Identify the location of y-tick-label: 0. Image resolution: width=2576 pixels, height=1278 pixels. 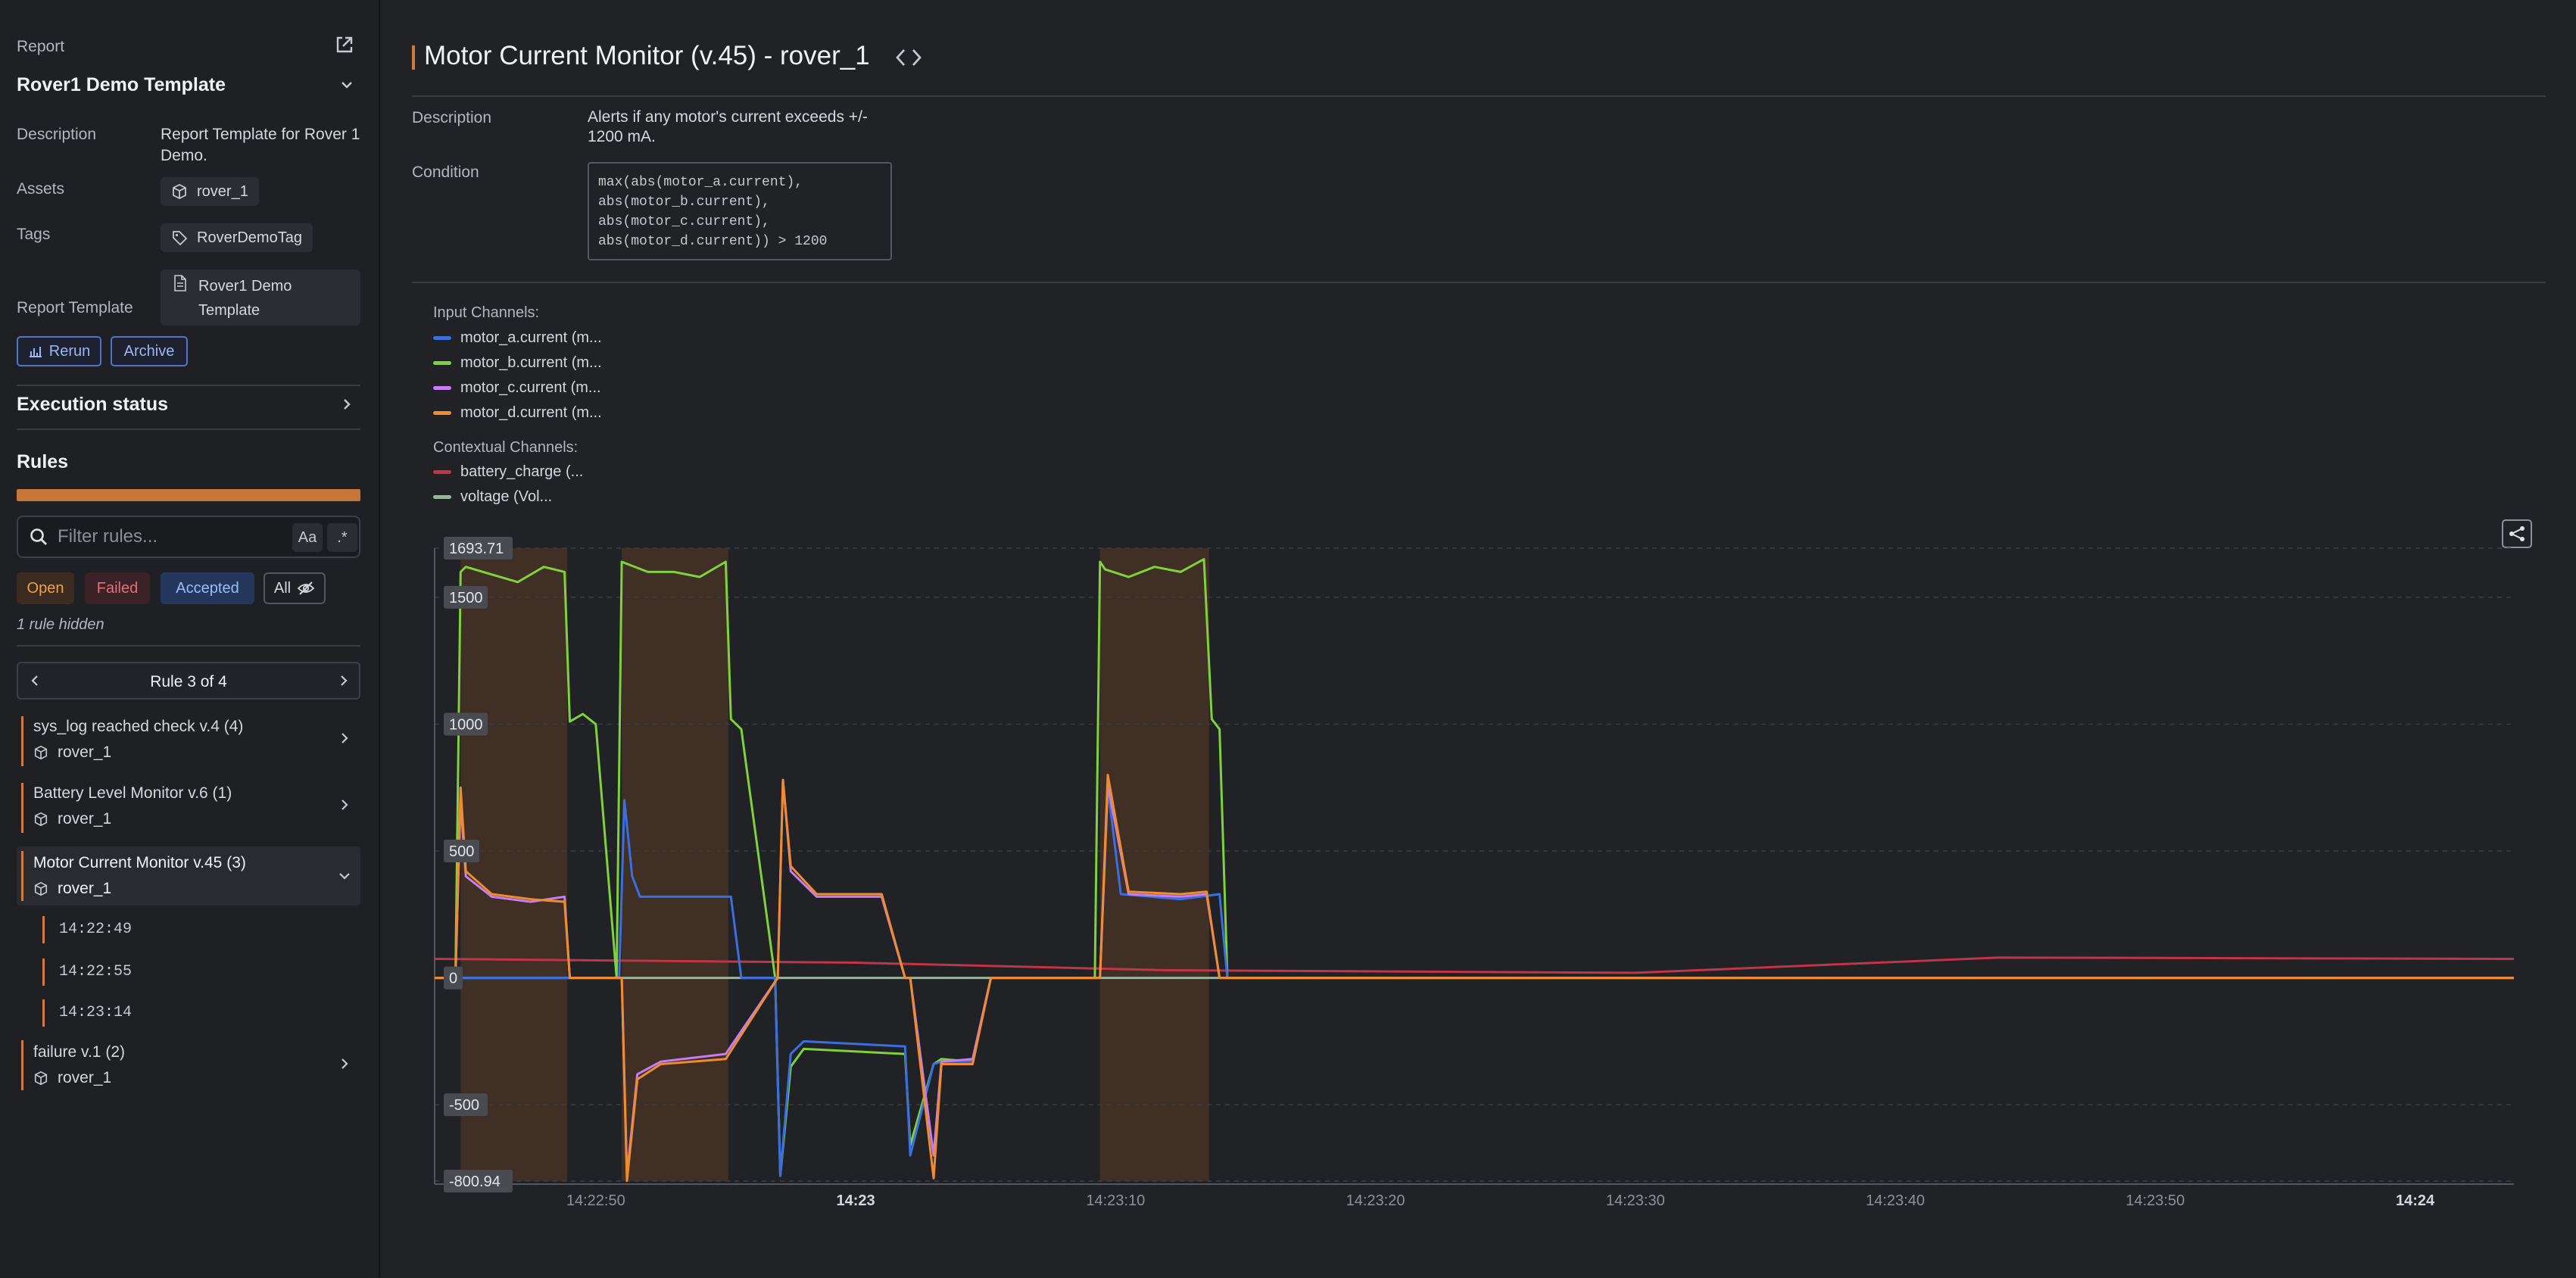
(453, 979).